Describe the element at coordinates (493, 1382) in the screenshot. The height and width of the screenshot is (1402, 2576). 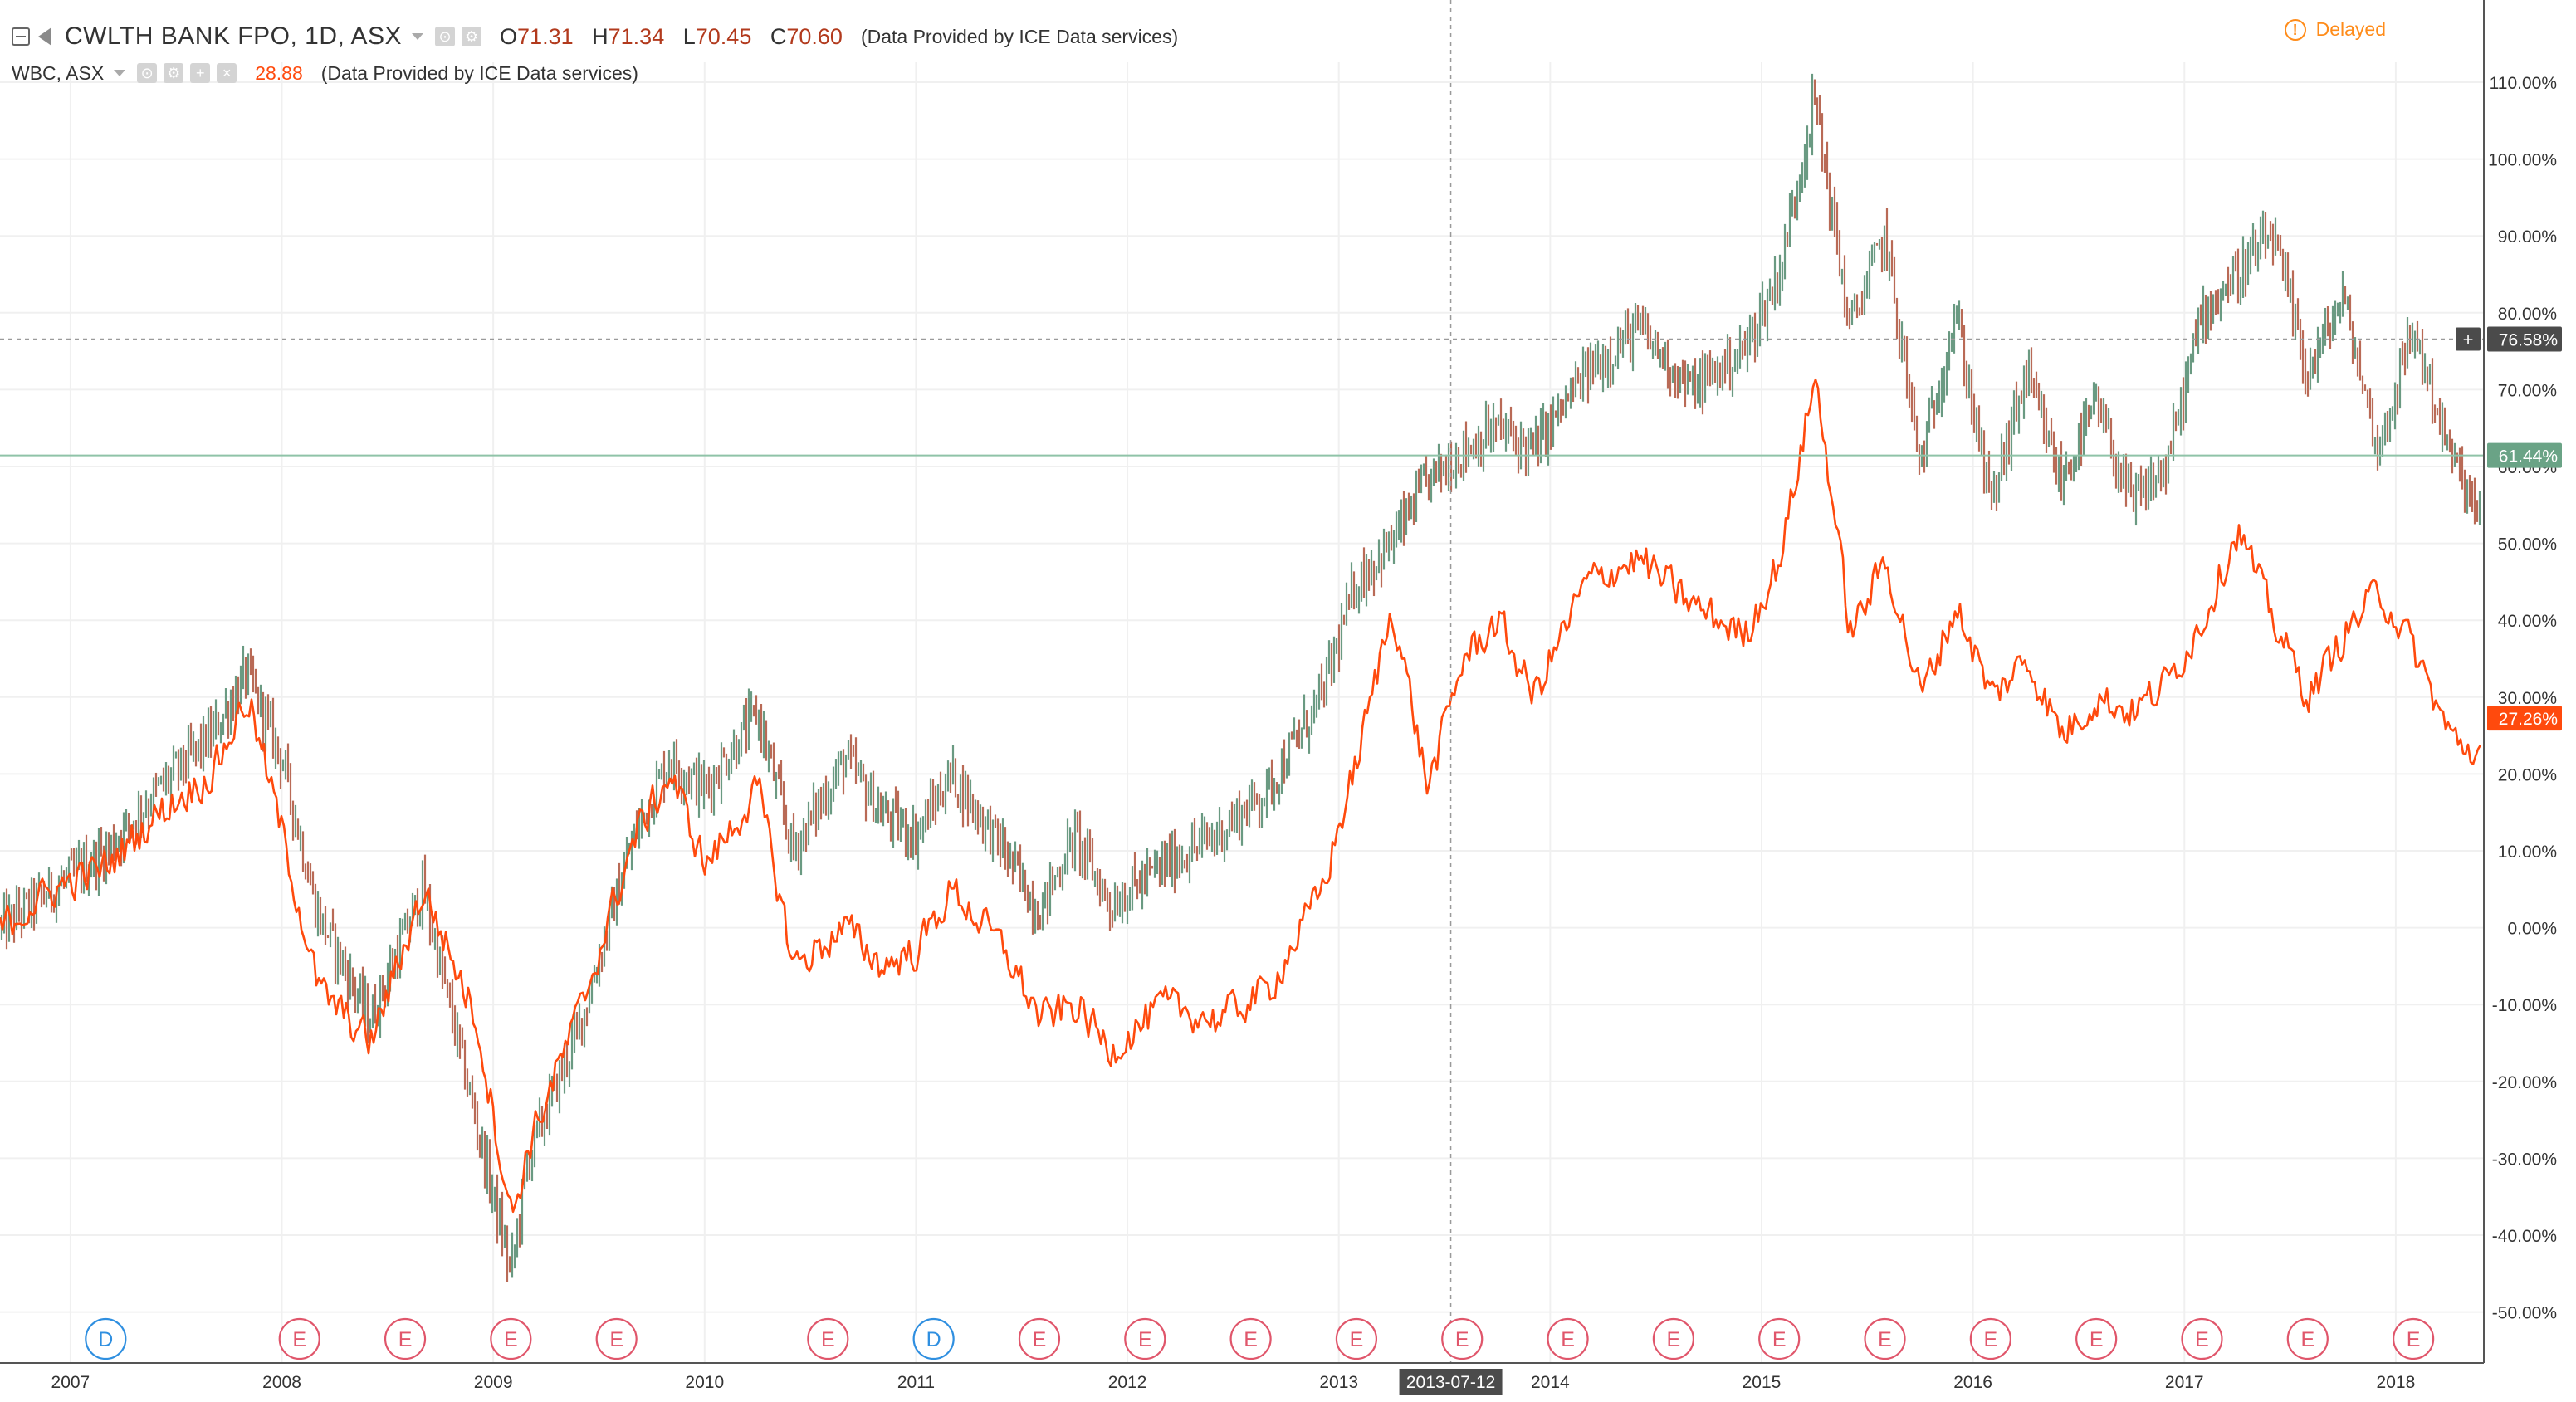
I see `x-tick-label: 2009` at that location.